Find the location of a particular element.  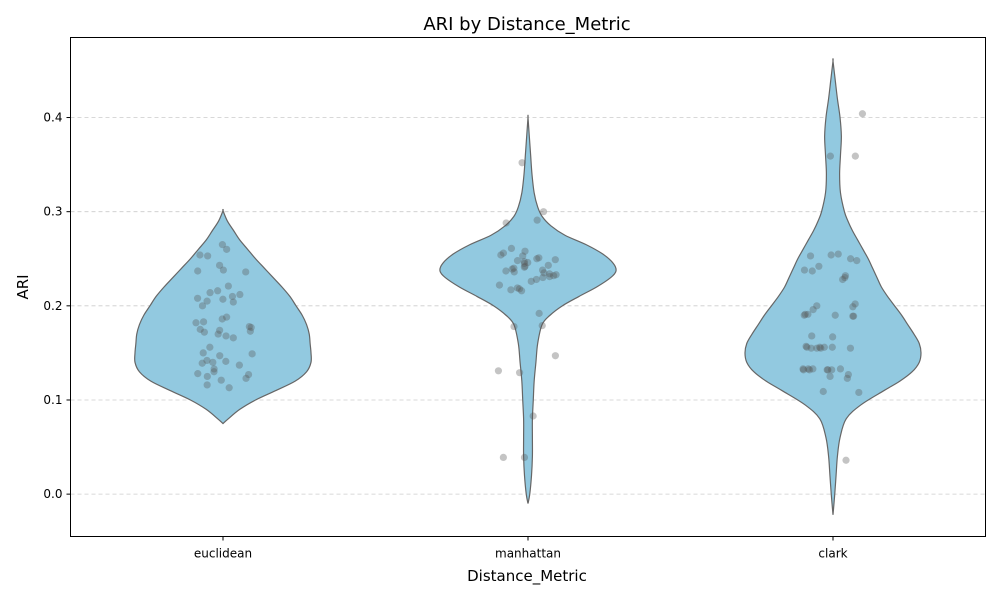

x-tick-label-clark: clark is located at coordinates (832, 554).